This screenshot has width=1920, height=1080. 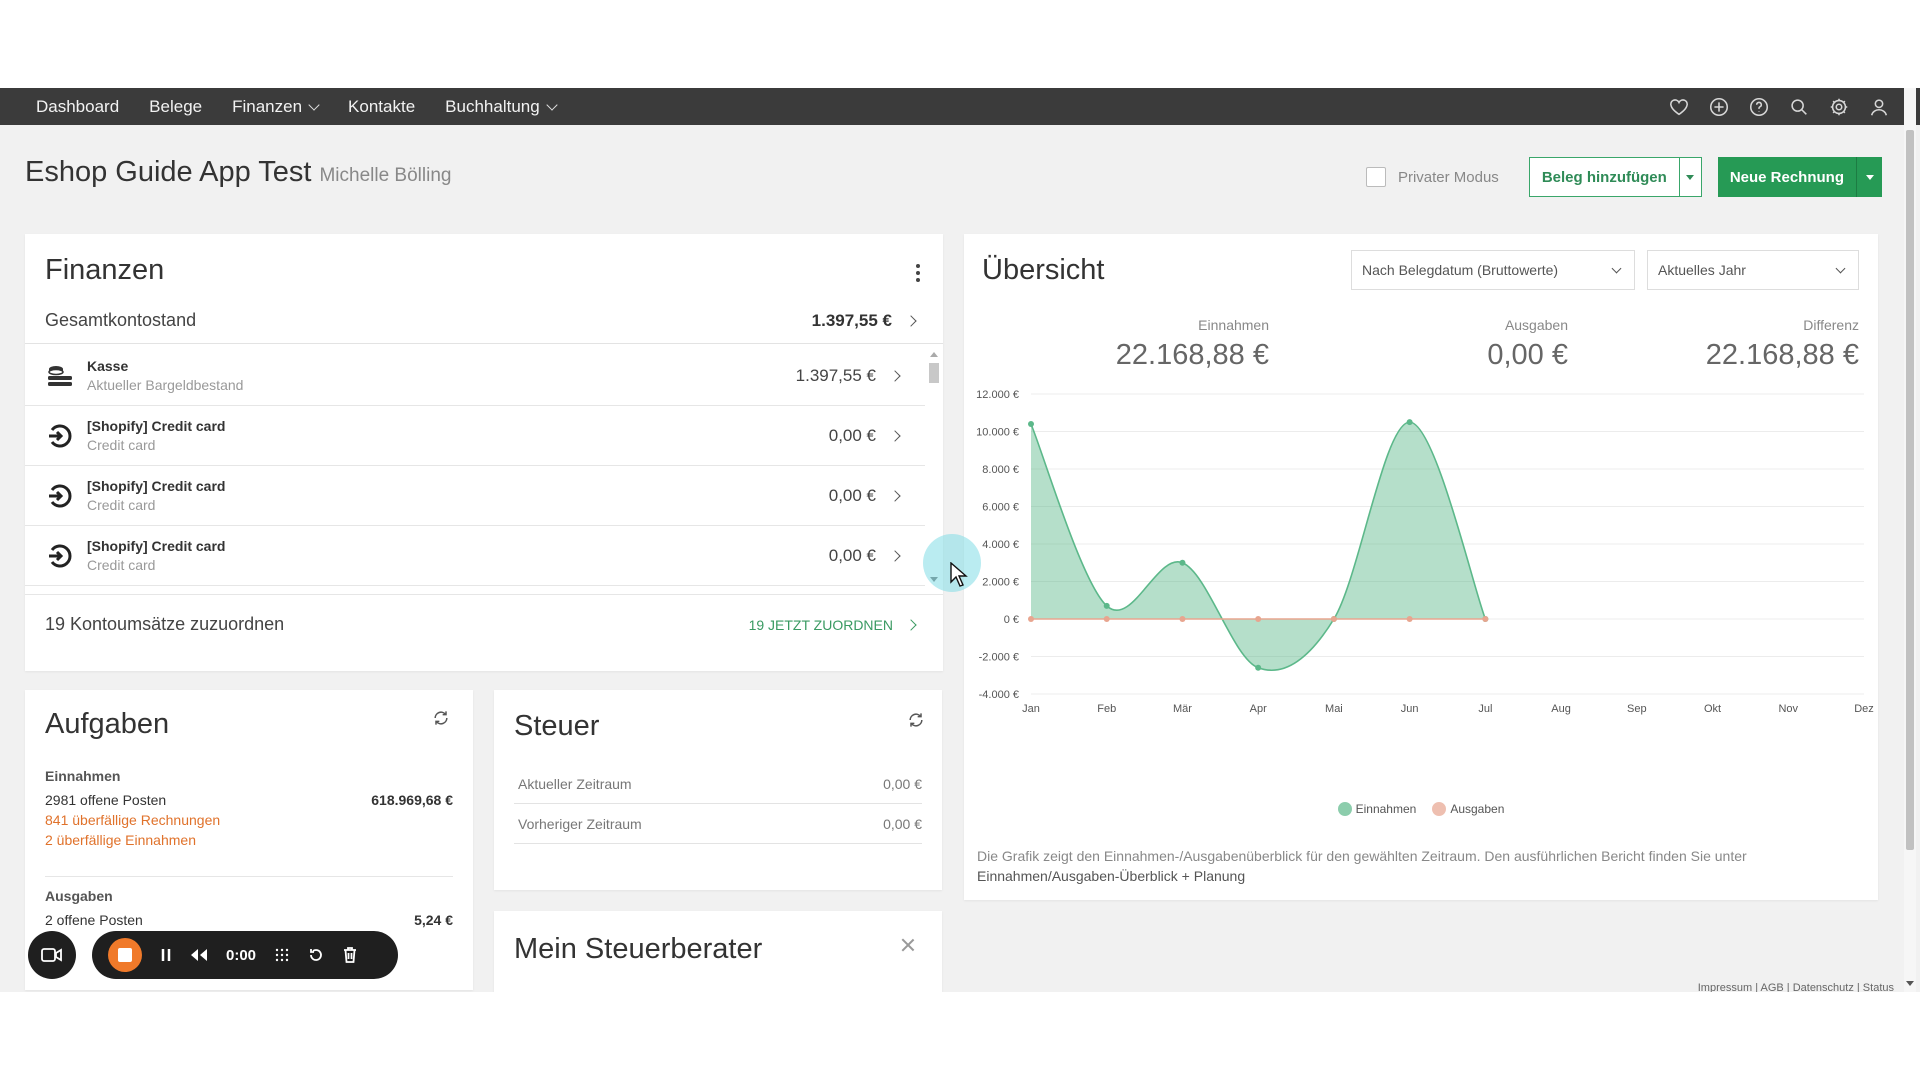 I want to click on expense-section-header: Ausgaben, so click(x=79, y=896).